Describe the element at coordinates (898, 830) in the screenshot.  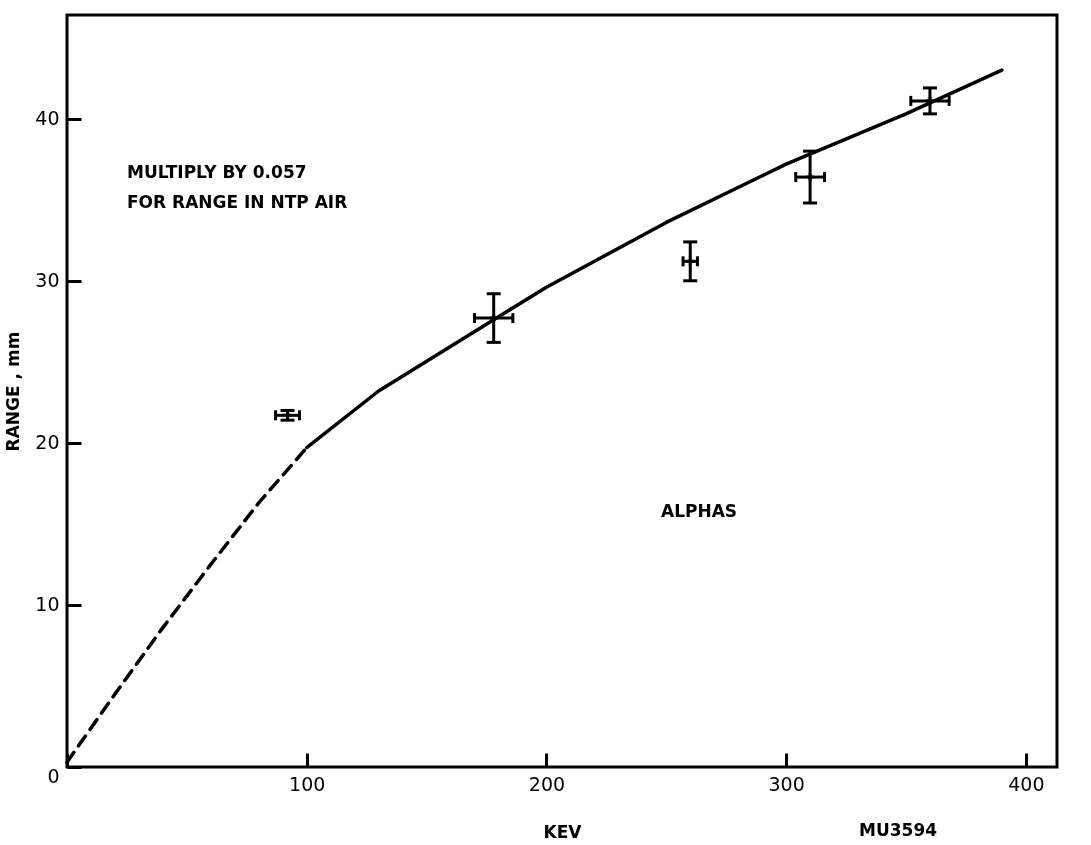
I see `text: MU3594` at that location.